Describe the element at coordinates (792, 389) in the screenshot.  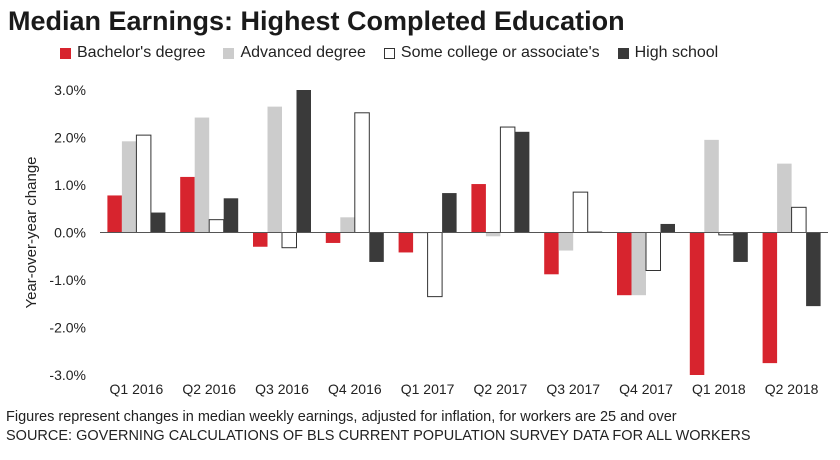
I see `x-tick-label: Q2 2018` at that location.